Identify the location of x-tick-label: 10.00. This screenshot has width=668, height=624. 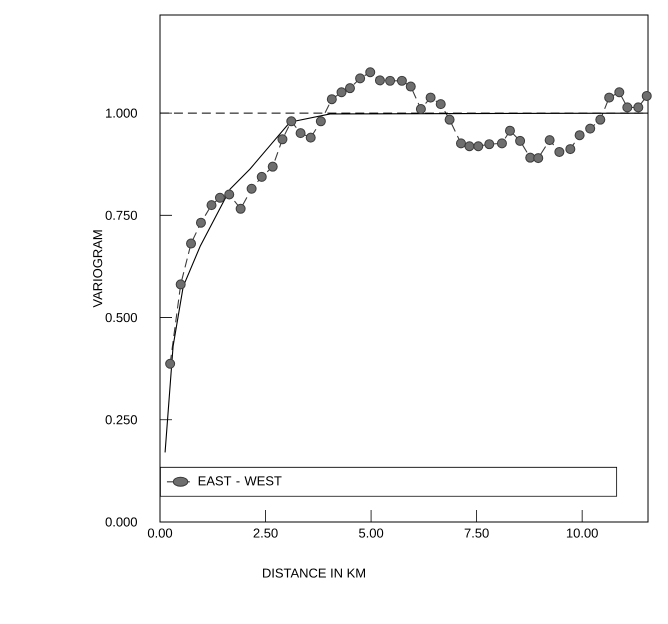
(582, 533).